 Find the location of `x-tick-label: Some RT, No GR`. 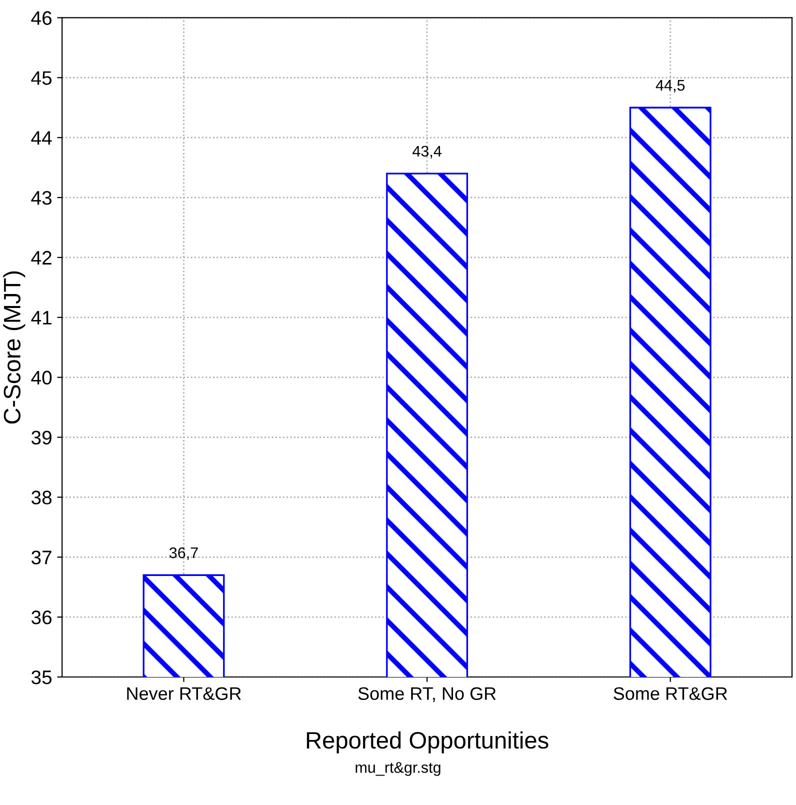

x-tick-label: Some RT, No GR is located at coordinates (427, 694).